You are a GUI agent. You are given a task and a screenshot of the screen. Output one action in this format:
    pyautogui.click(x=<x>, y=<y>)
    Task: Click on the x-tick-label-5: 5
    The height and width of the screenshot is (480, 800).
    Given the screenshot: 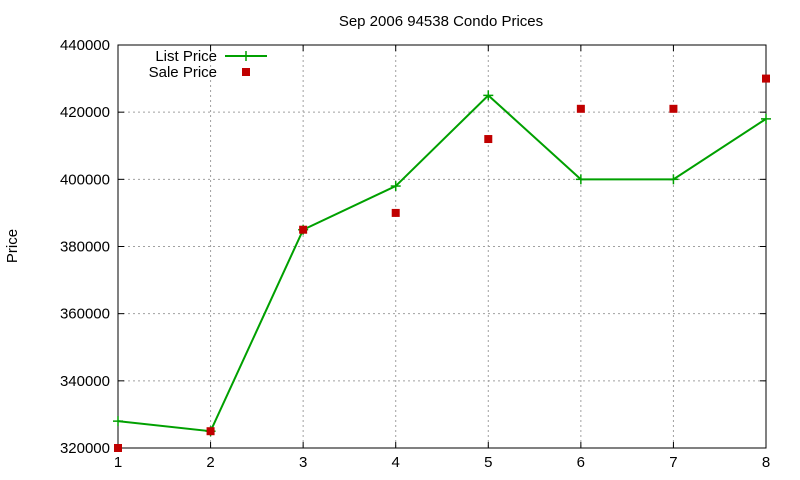 What is the action you would take?
    pyautogui.click(x=488, y=462)
    